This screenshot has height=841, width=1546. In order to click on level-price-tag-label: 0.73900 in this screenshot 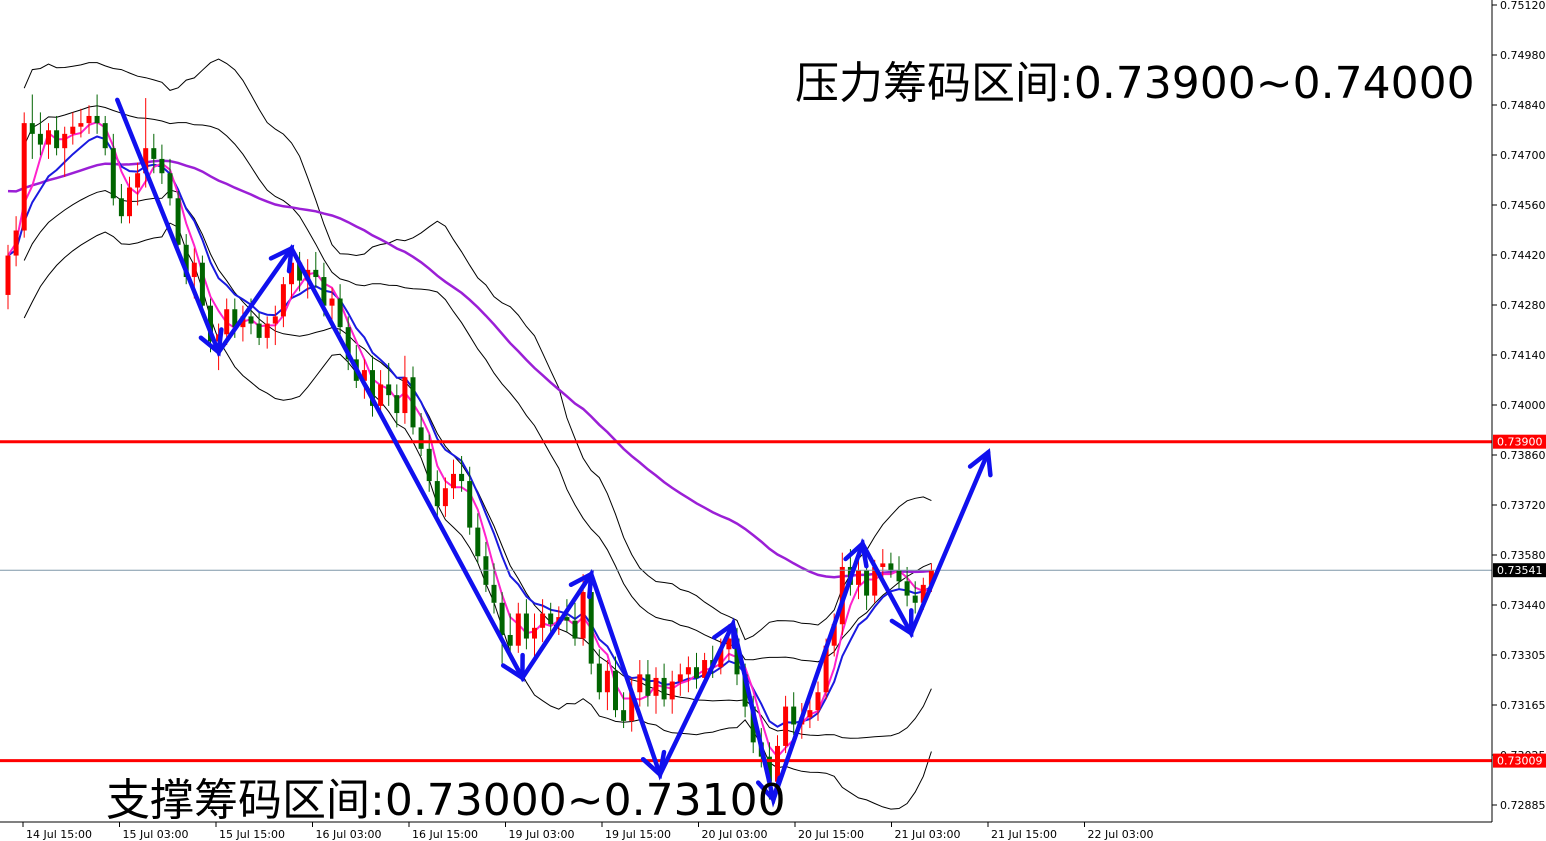, I will do `click(1520, 442)`.